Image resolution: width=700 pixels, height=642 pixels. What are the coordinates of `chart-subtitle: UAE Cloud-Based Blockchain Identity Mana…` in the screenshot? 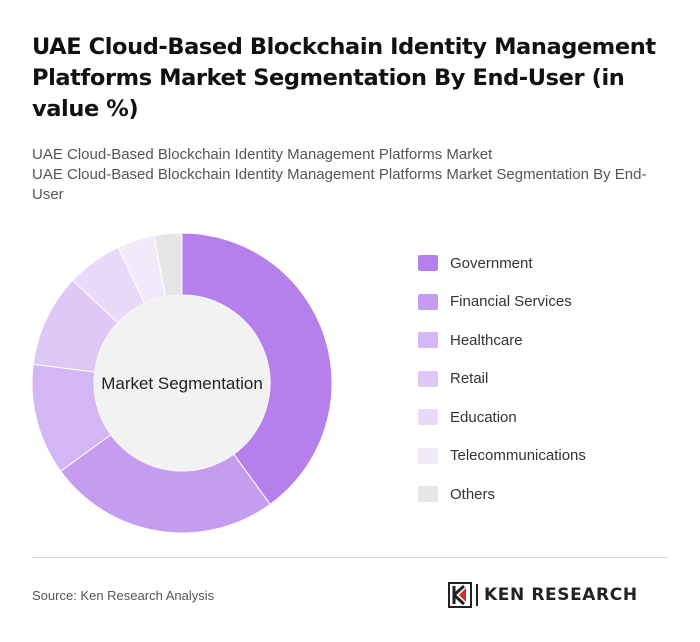 It's located at (350, 175).